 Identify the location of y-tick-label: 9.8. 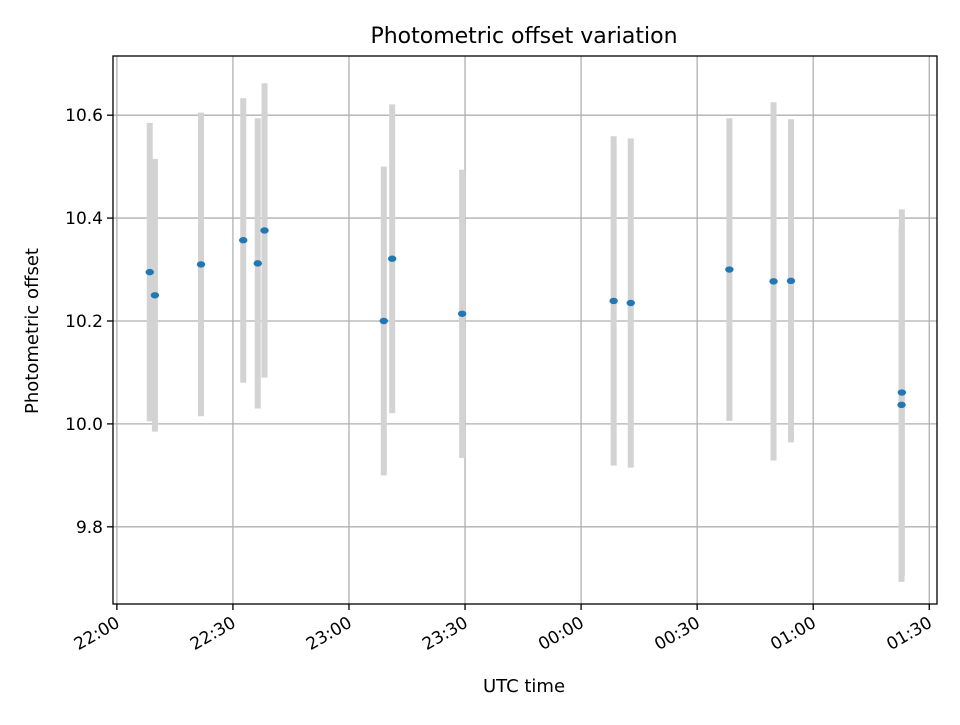
(89, 528).